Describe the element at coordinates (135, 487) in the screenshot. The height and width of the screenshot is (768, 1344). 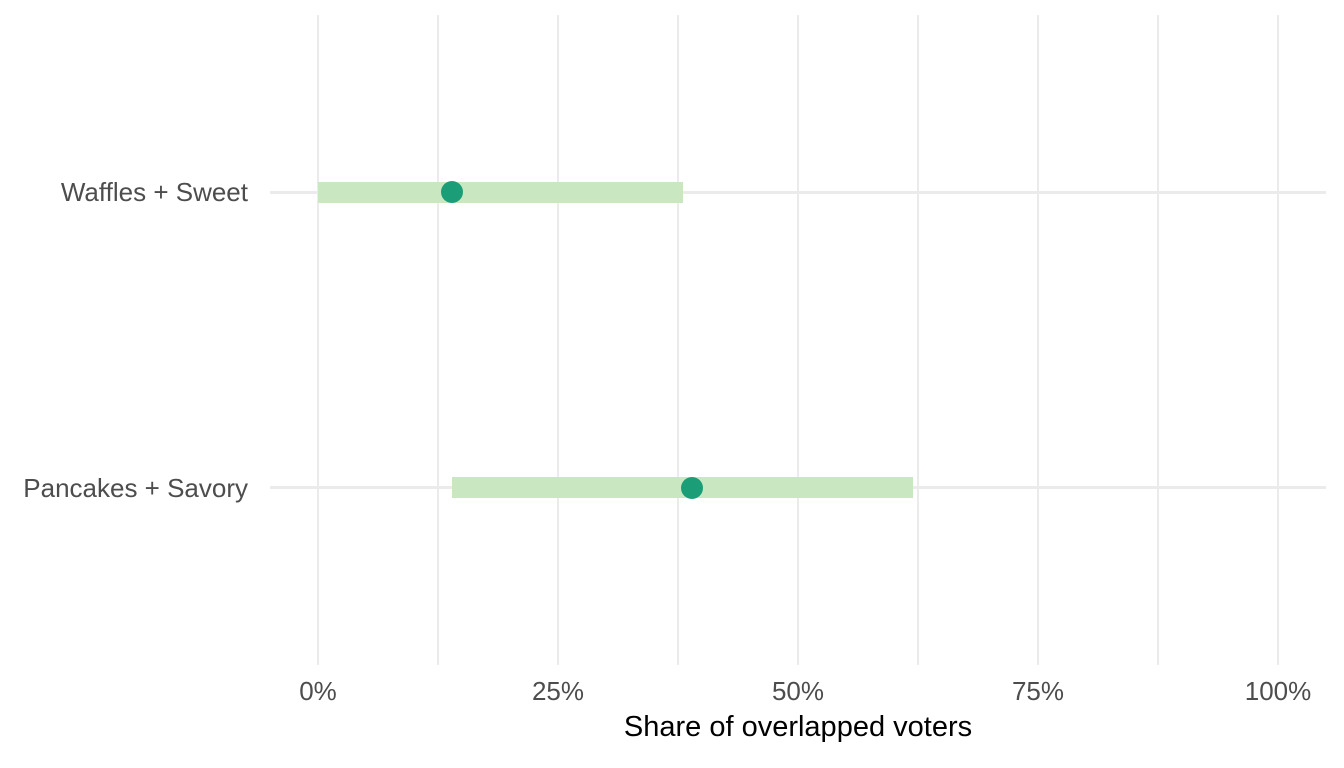
I see `y-axis-label: Pancakes + Savory` at that location.